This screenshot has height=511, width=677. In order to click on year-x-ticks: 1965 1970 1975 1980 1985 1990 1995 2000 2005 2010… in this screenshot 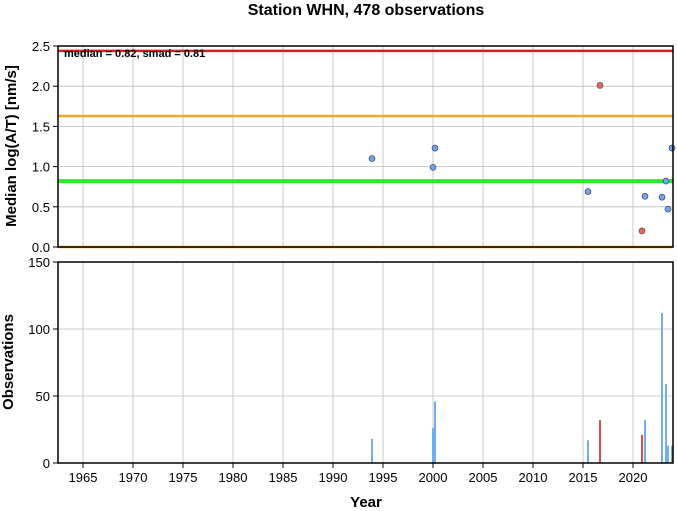, I will do `click(358, 474)`.